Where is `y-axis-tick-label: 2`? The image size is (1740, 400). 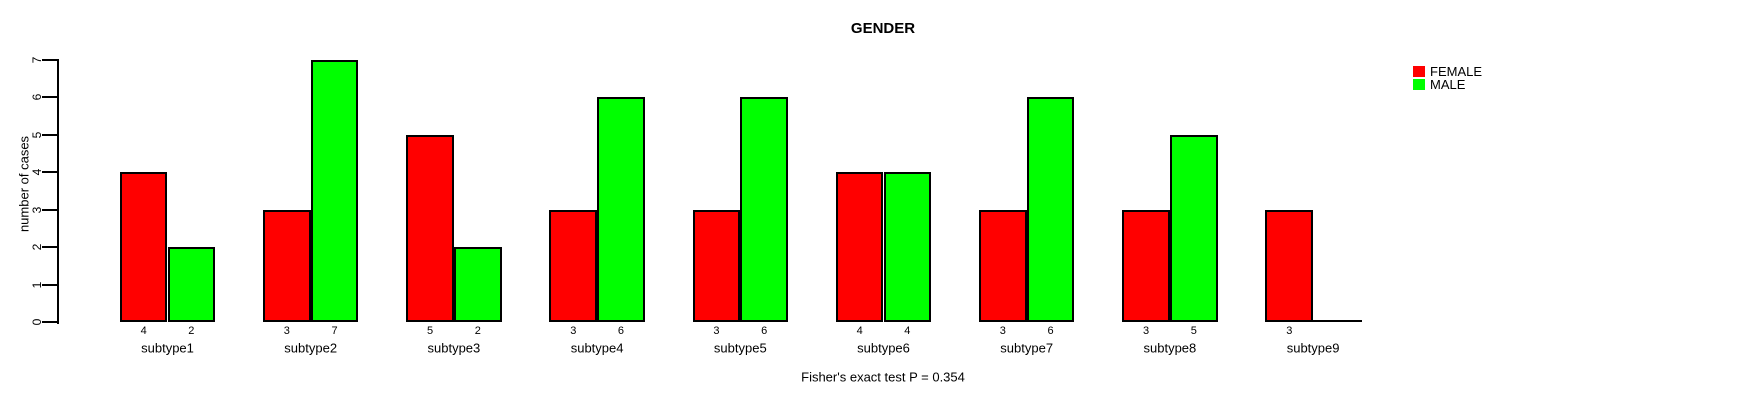
y-axis-tick-label: 2 is located at coordinates (37, 247).